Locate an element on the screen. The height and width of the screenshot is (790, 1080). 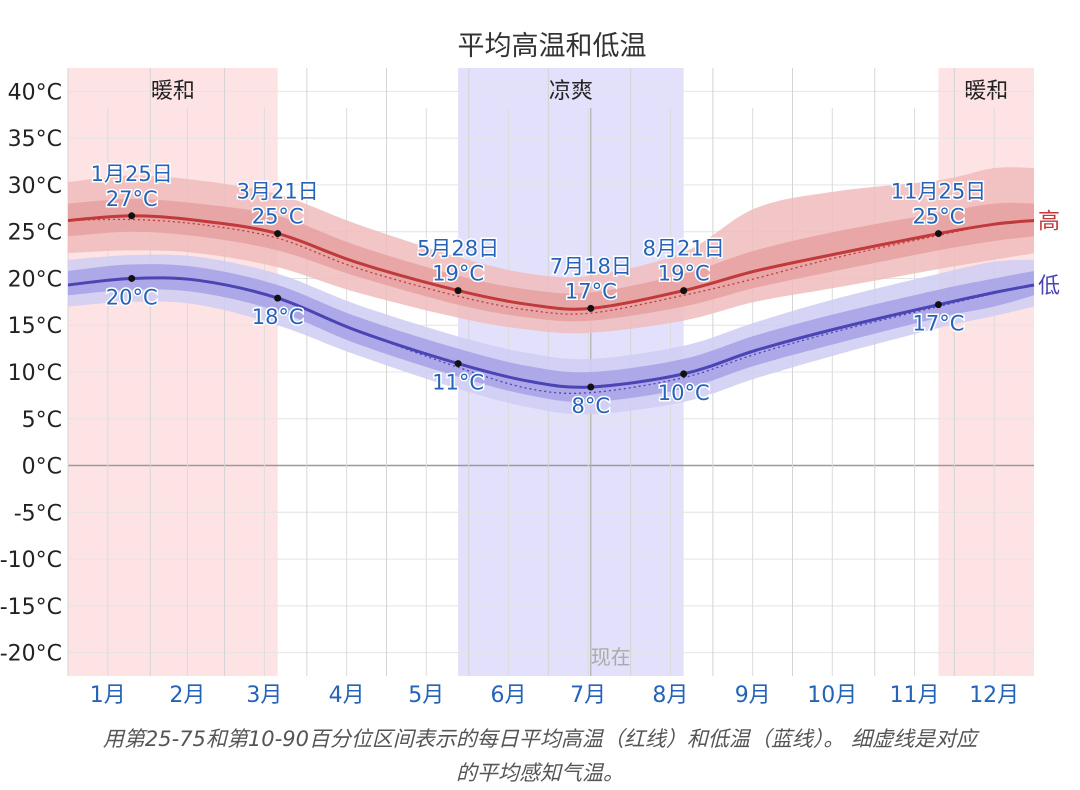
x-tick-label: 9月 is located at coordinates (753, 695).